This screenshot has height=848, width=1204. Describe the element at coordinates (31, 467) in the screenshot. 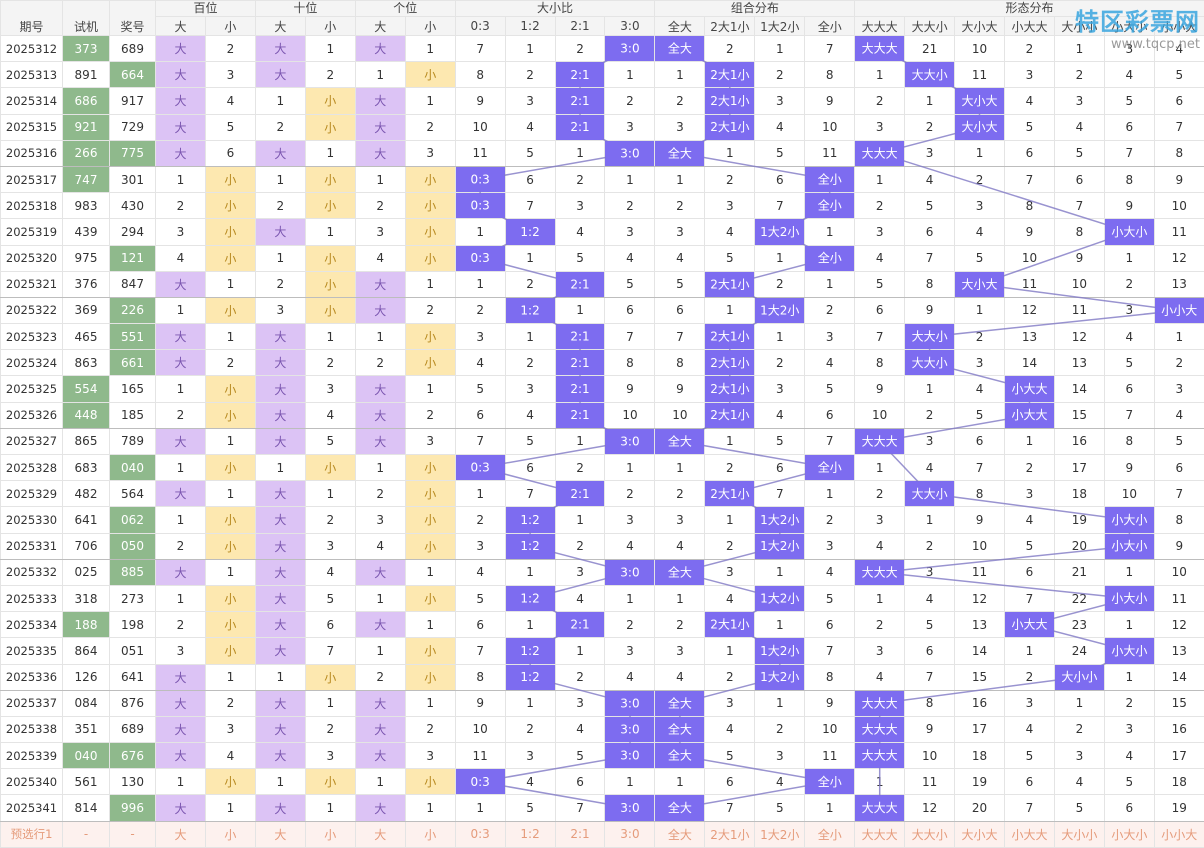

I see `period: 2025328` at that location.